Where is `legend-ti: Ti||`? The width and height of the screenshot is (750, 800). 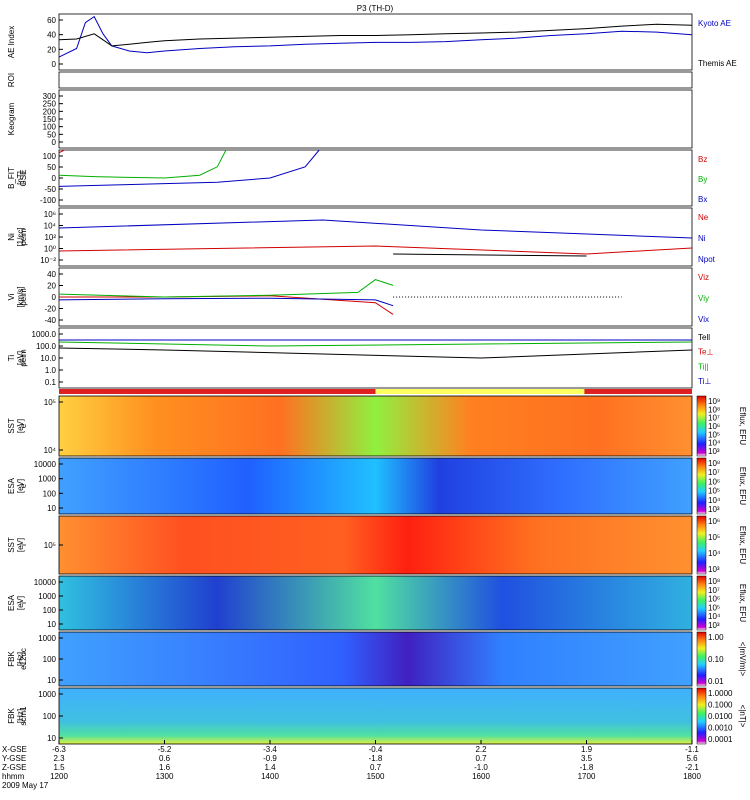 legend-ti: Ti|| is located at coordinates (703, 366).